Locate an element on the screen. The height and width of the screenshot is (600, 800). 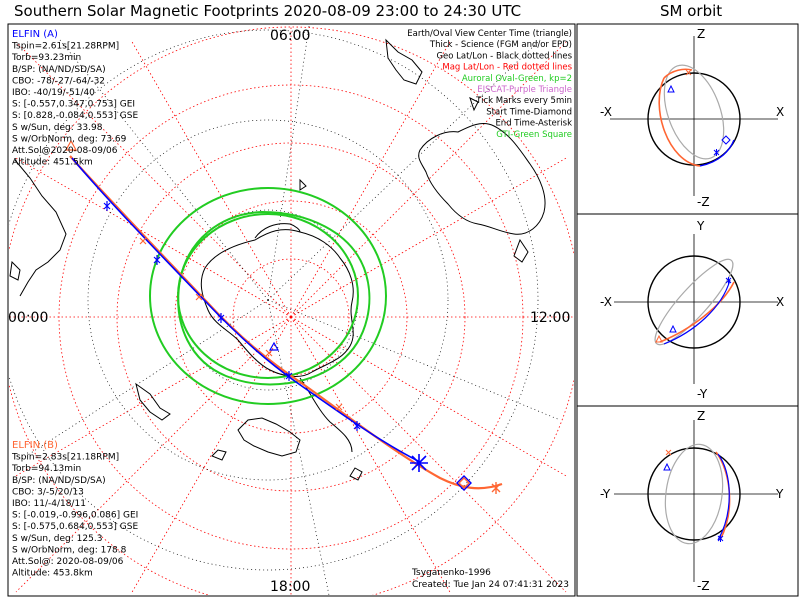
mlt-label-bottom: 18:00 is located at coordinates (290, 587).